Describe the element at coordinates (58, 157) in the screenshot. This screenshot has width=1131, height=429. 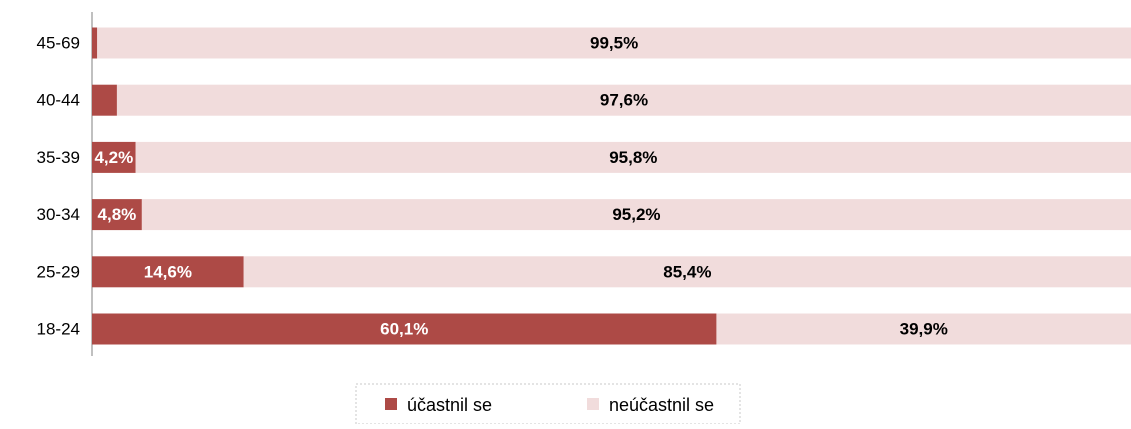
I see `y-tick-label: 35-39` at that location.